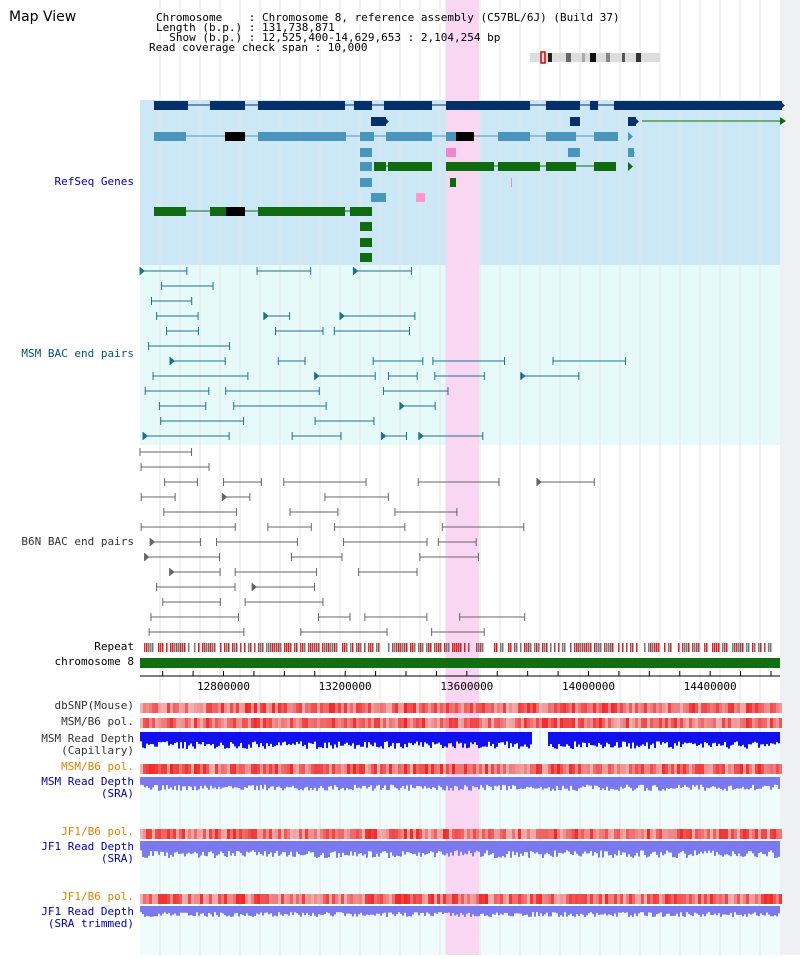 This screenshot has height=959, width=800. Describe the element at coordinates (97, 721) in the screenshot. I see `track-label-msm-b6-pol: MSM/B6 pol.` at that location.